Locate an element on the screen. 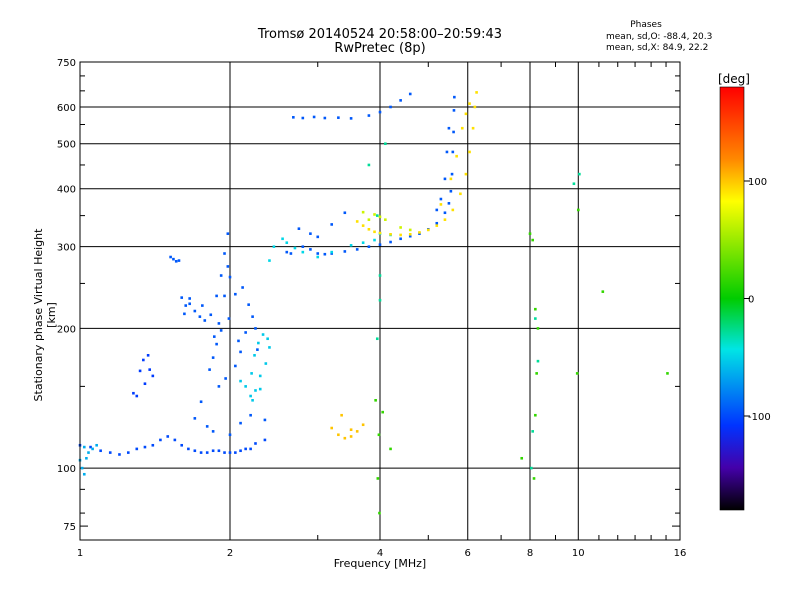 The image size is (800, 600). y-axis-label: Stationary phase Virtual Height [km] is located at coordinates (45, 315).